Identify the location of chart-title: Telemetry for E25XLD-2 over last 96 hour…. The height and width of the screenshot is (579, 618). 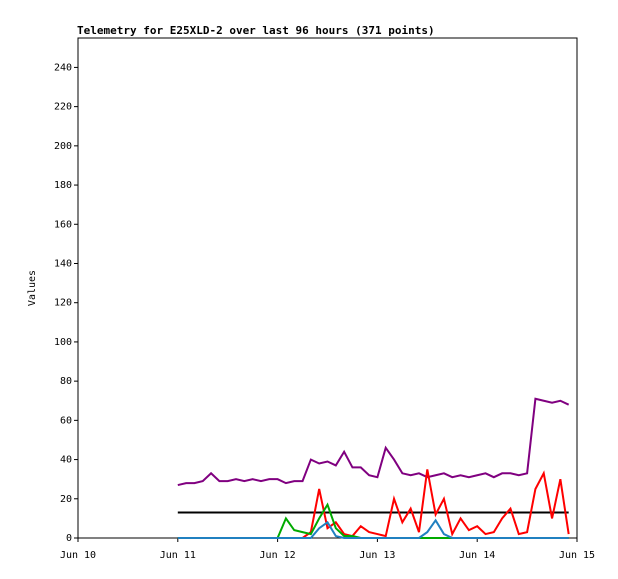
(256, 30).